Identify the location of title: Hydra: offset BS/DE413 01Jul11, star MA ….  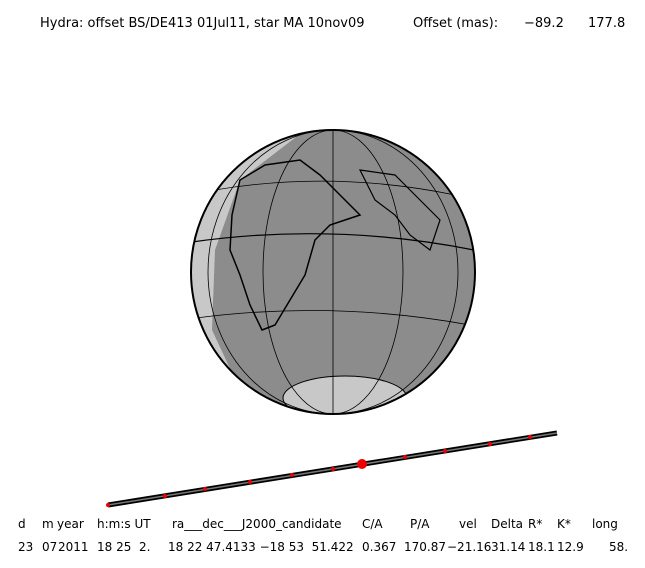
(202, 23).